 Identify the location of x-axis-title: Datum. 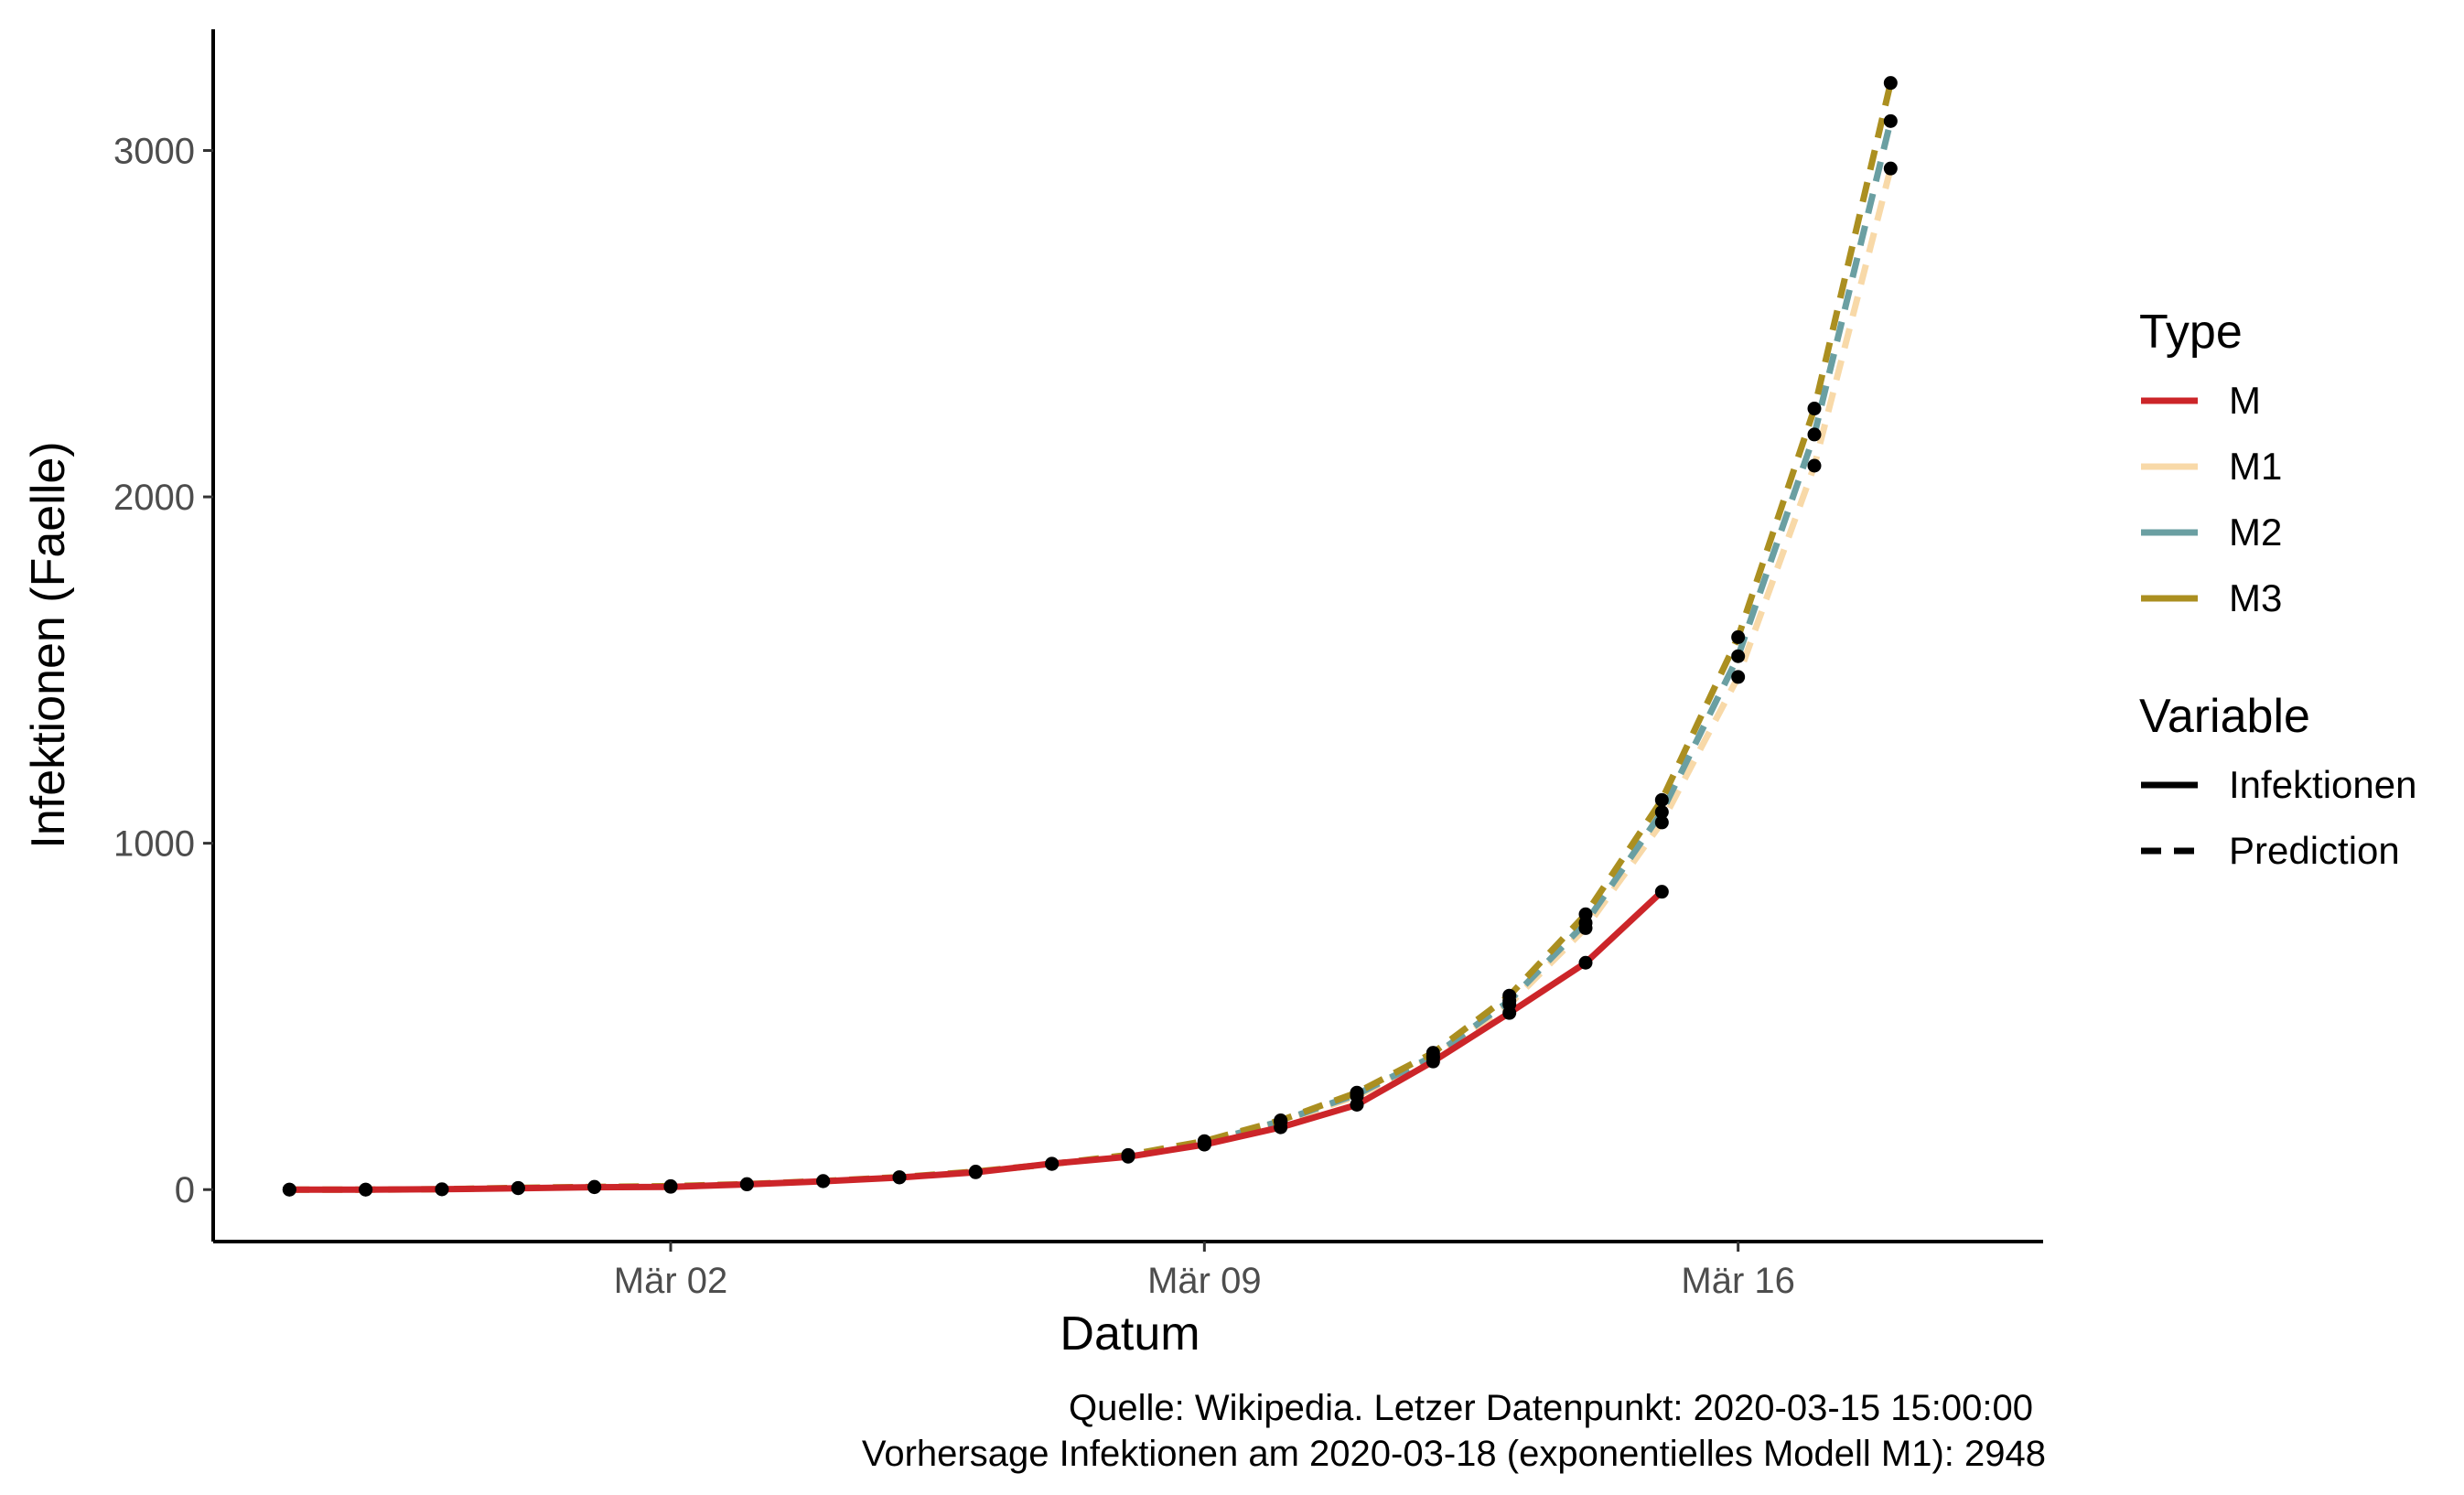
(1130, 1334).